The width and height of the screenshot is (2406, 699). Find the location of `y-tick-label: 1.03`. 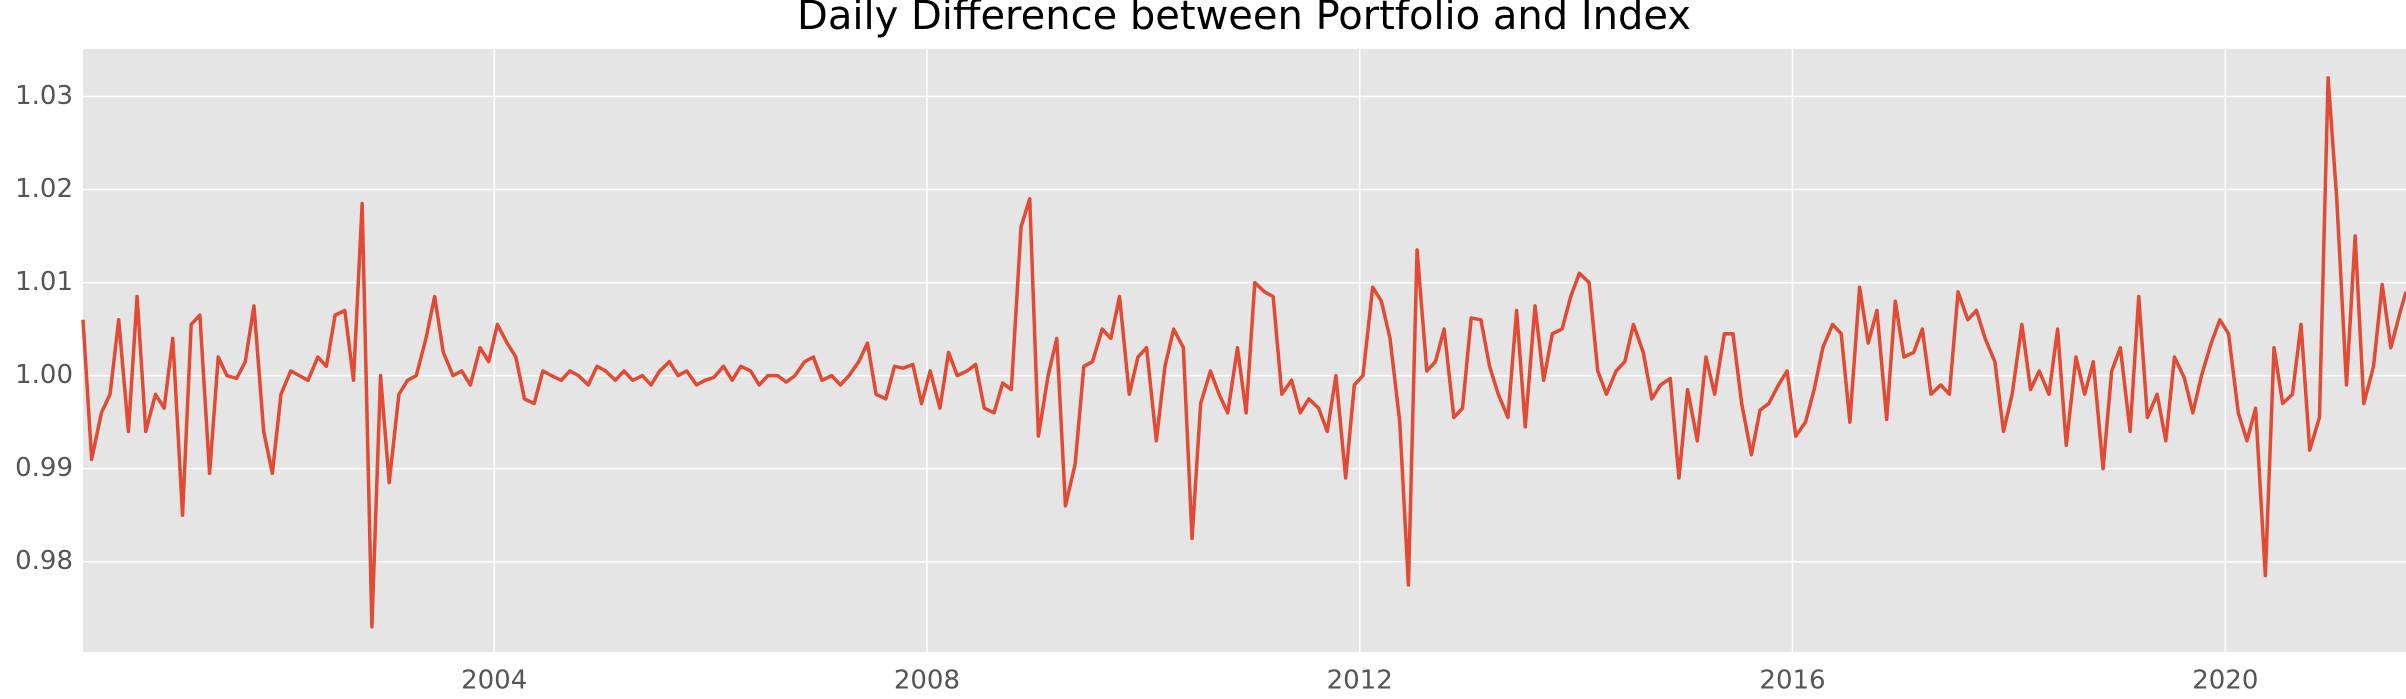

y-tick-label: 1.03 is located at coordinates (44, 96).